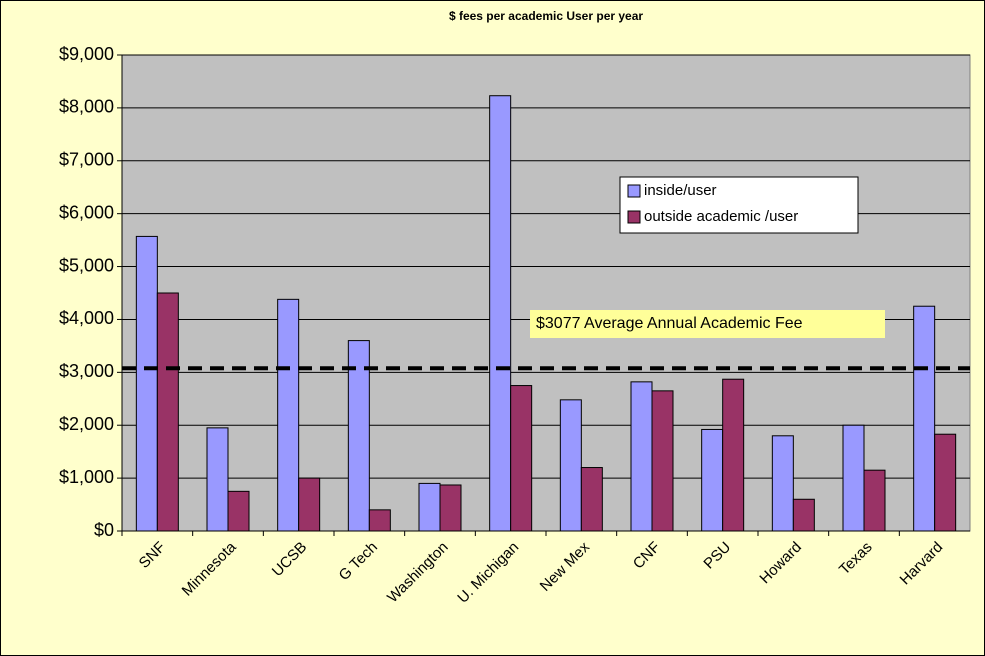 The height and width of the screenshot is (656, 985). Describe the element at coordinates (86, 477) in the screenshot. I see `y-tick-label: $1,000` at that location.